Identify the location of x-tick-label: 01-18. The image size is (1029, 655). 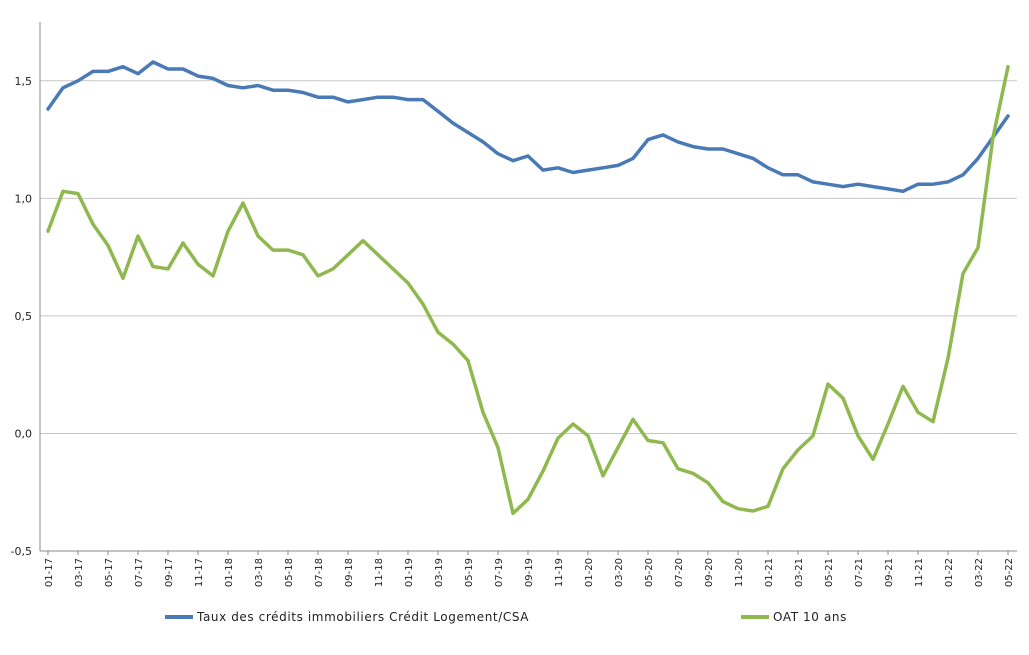
(229, 572).